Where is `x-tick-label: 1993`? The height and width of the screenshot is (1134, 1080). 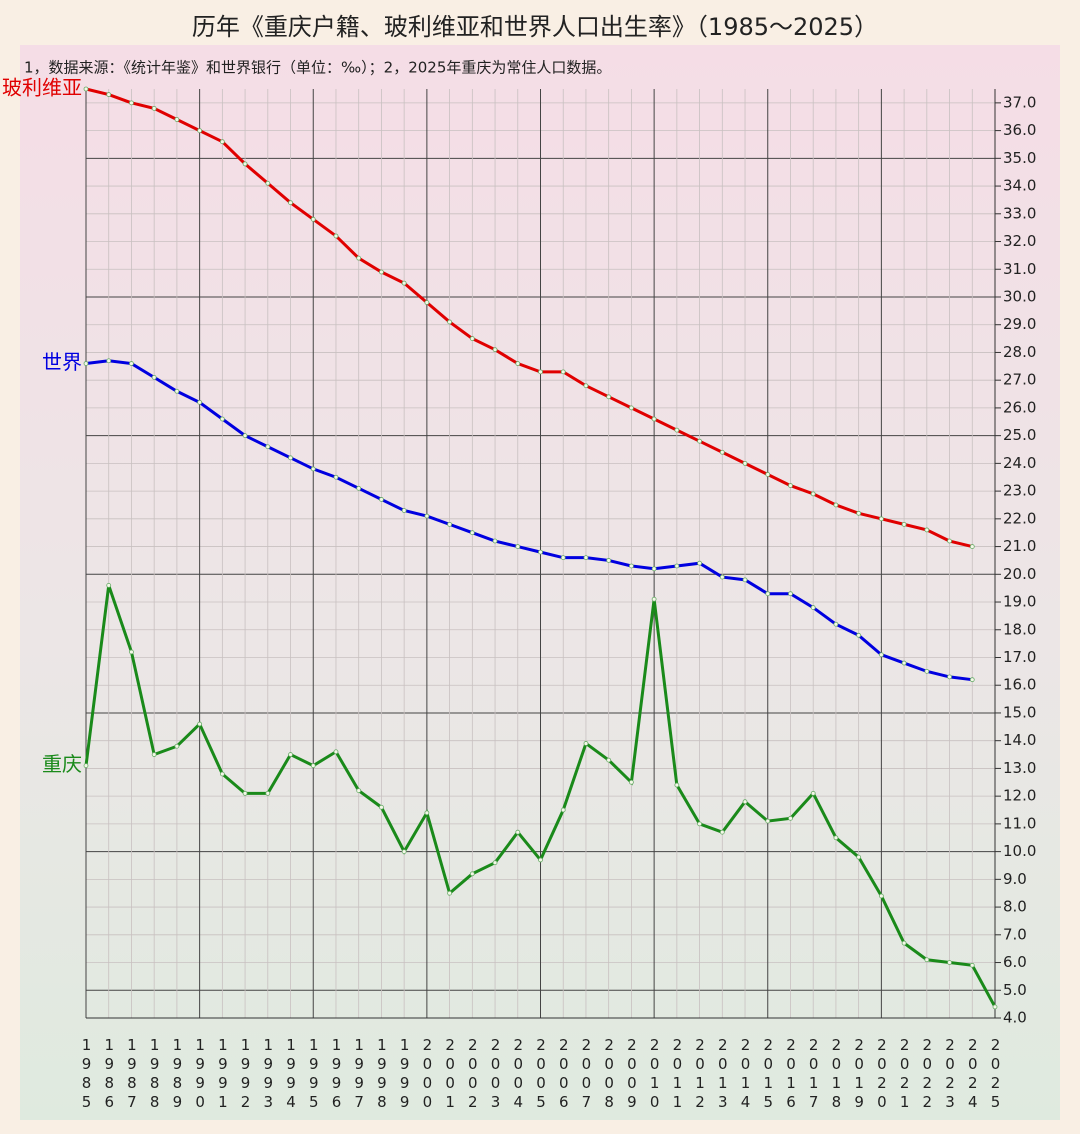
x-tick-label: 1993 is located at coordinates (268, 1074).